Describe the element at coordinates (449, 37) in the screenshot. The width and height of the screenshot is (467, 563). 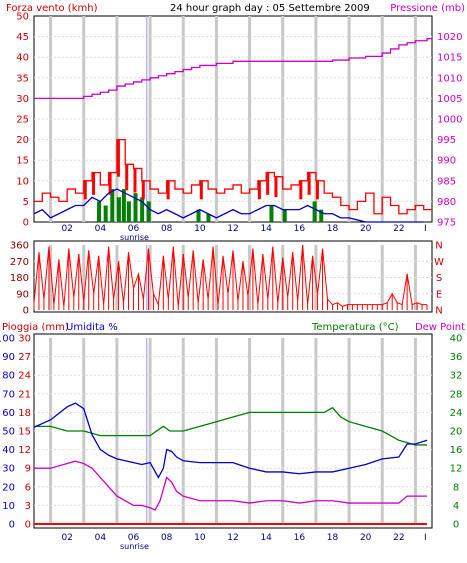
I see `pressure-tick: 1020` at that location.